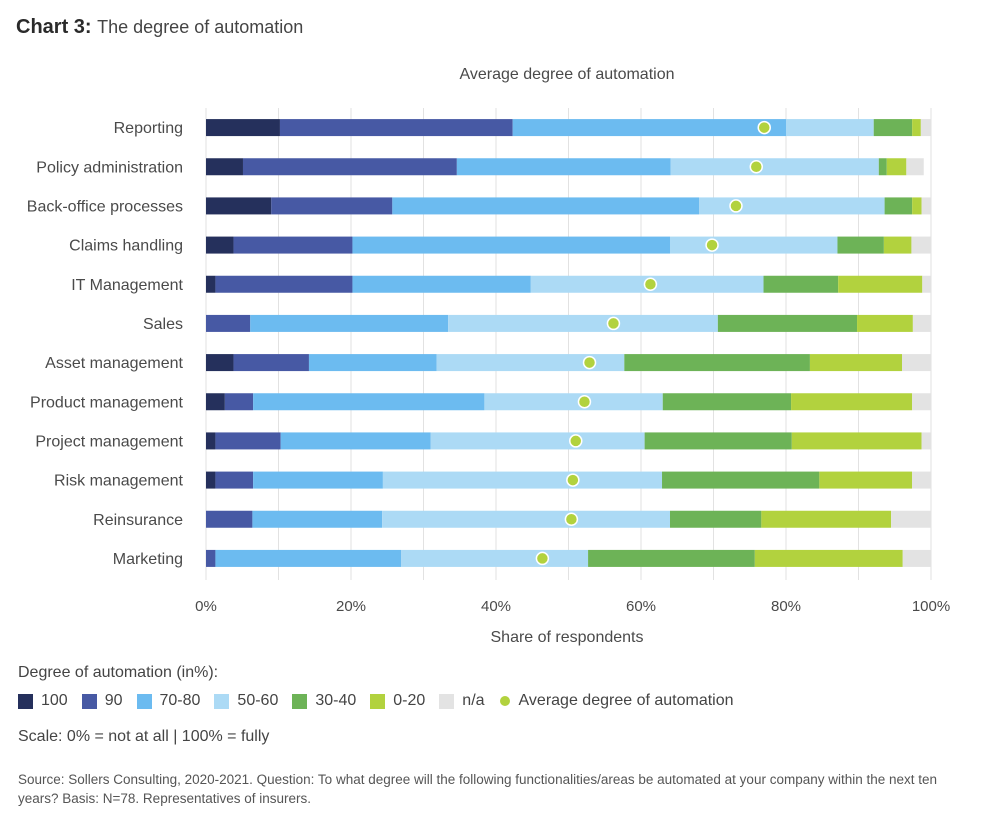  What do you see at coordinates (54, 27) in the screenshot?
I see `chart-number: Chart 3:` at bounding box center [54, 27].